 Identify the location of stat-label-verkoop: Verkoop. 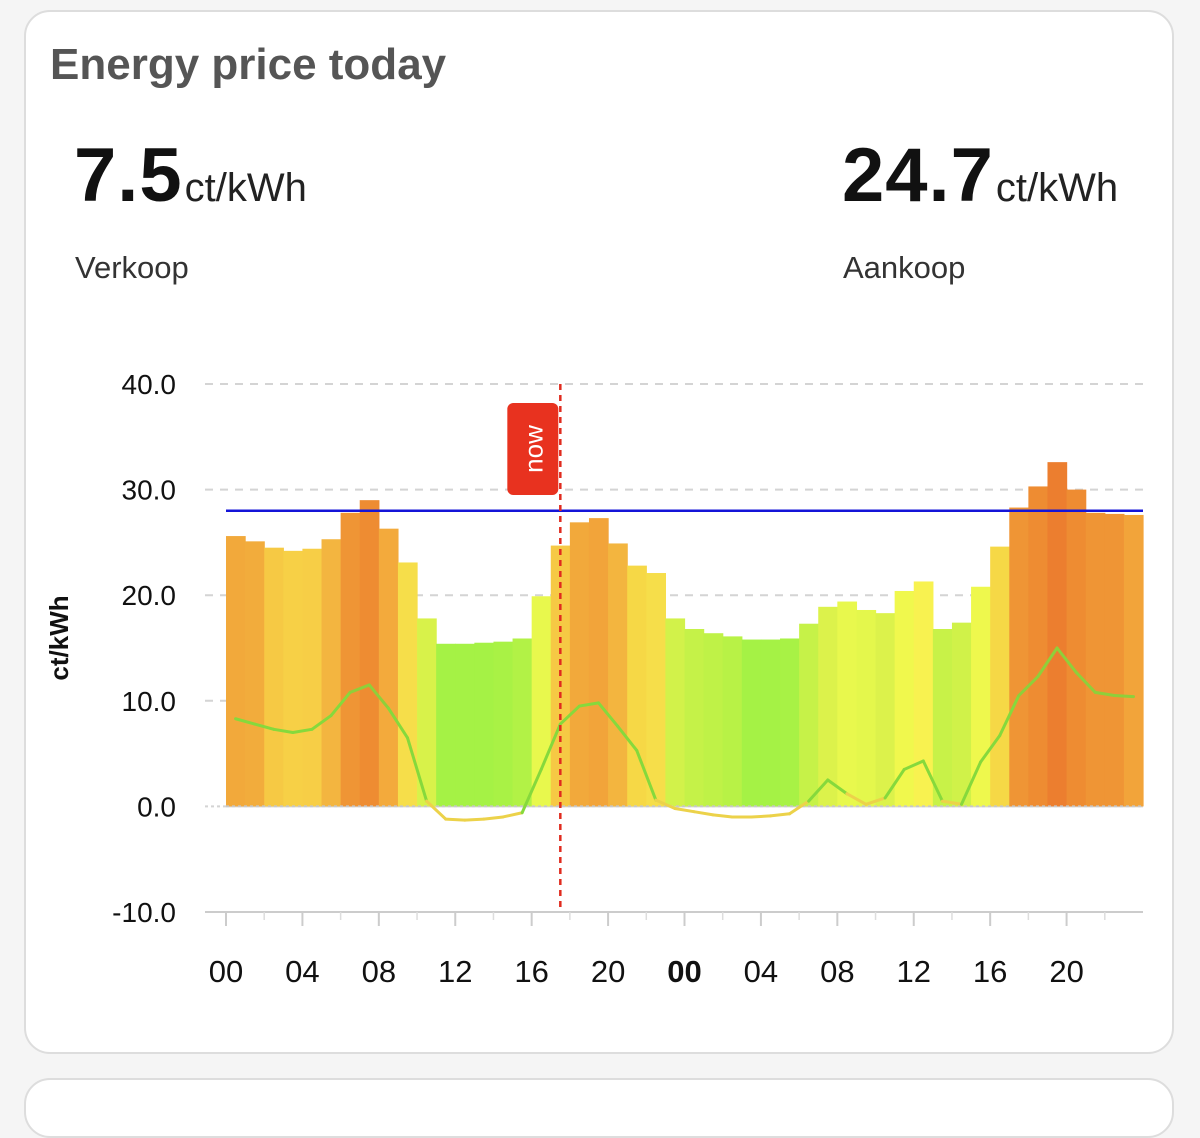
(132, 267).